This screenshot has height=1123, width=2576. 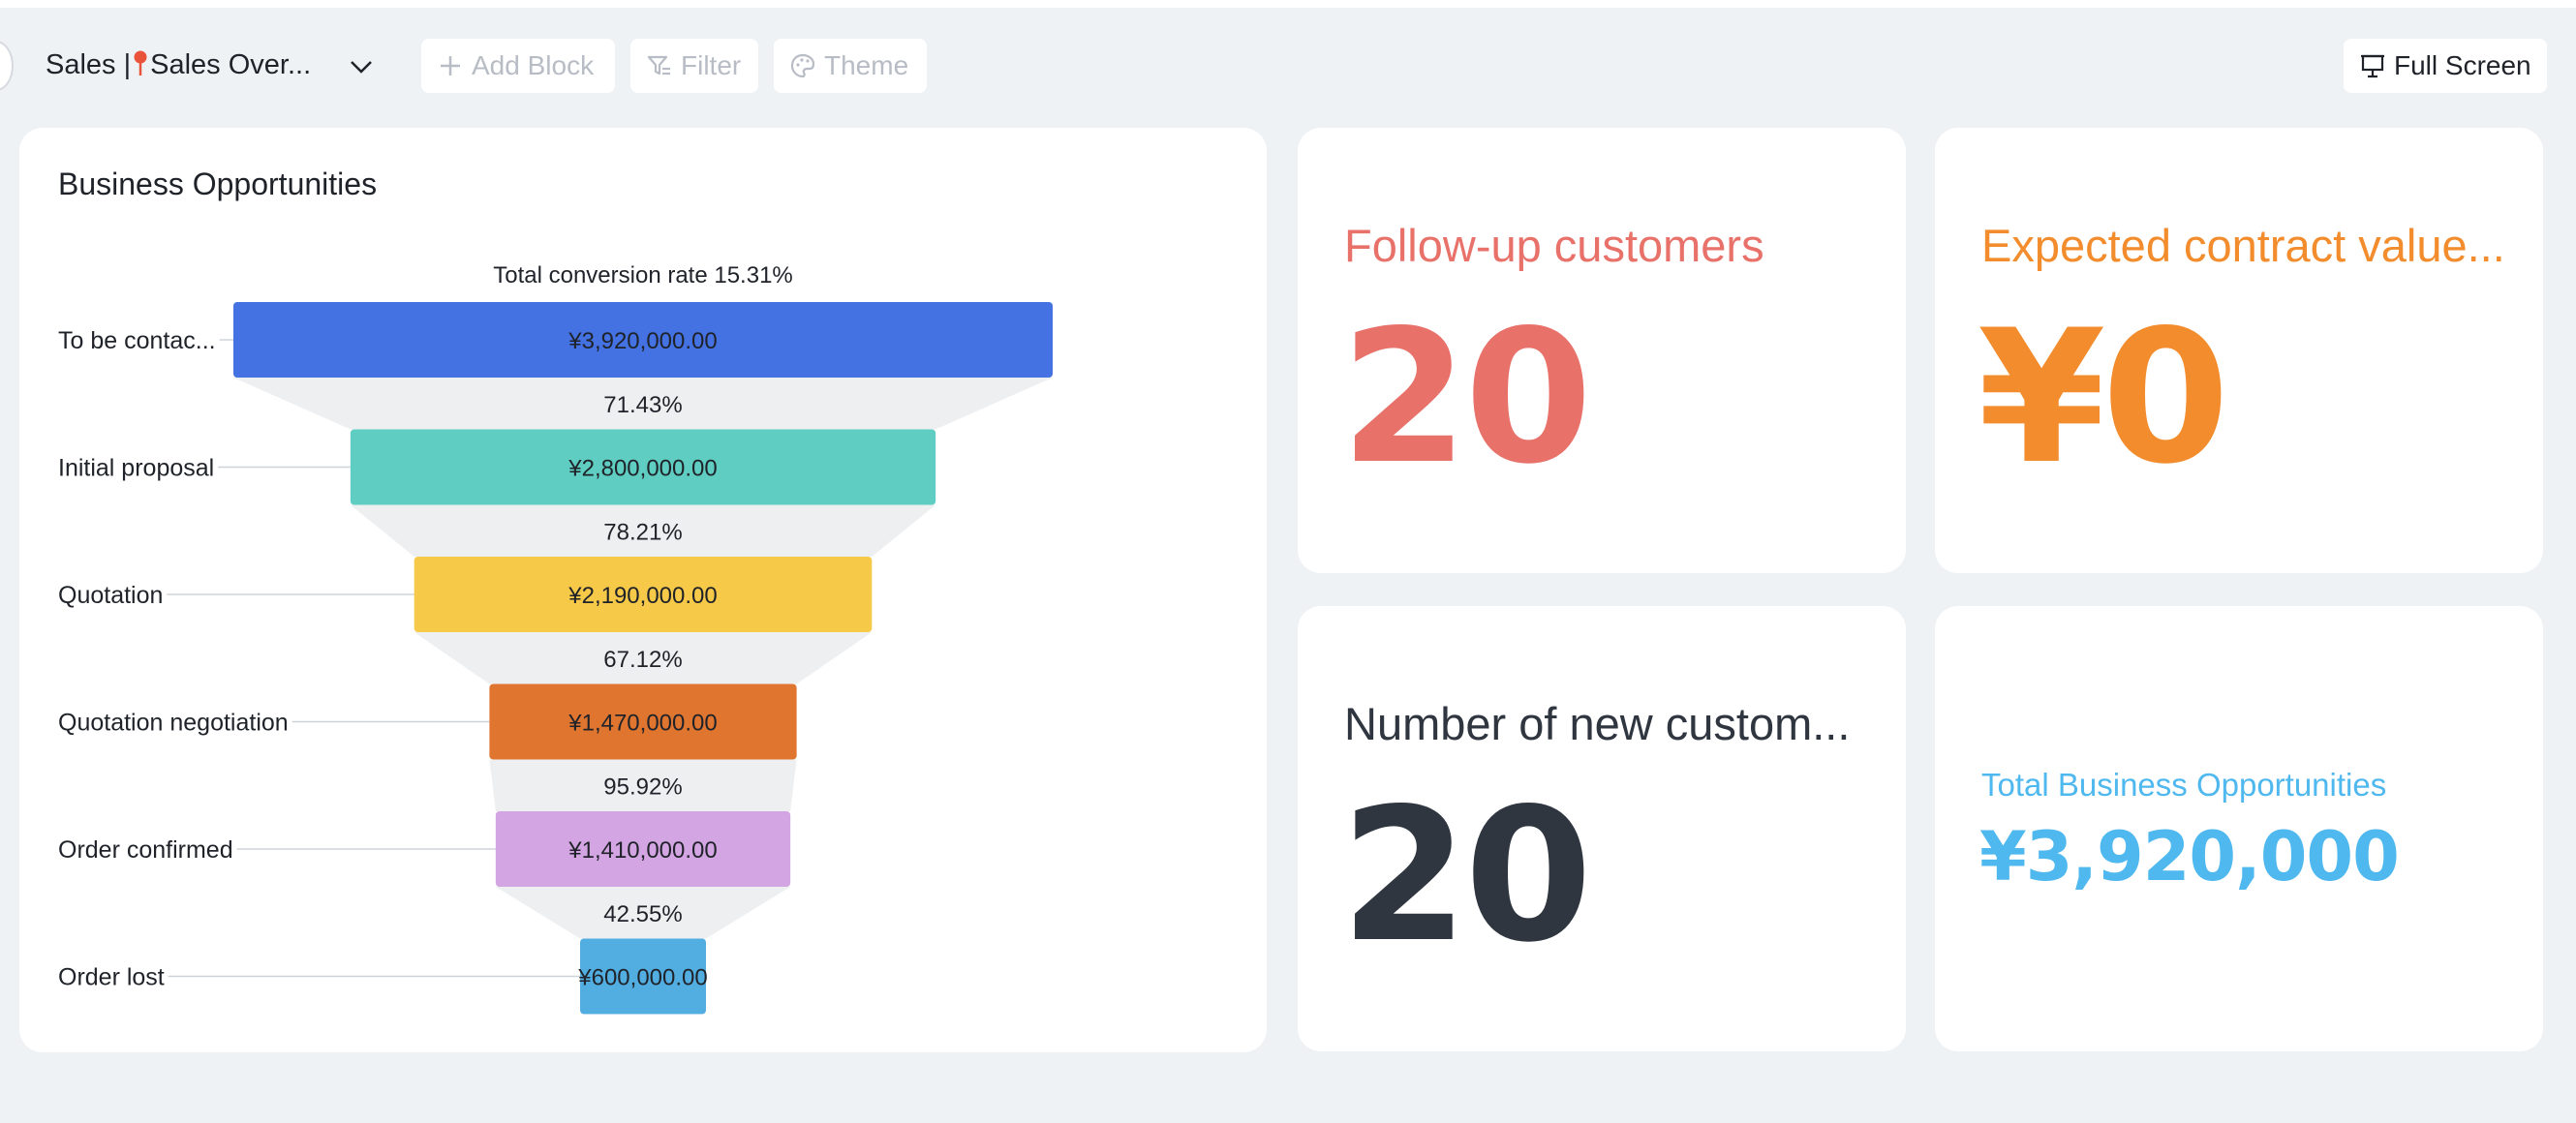 What do you see at coordinates (1466, 876) in the screenshot?
I see `new-customers-value: 20` at bounding box center [1466, 876].